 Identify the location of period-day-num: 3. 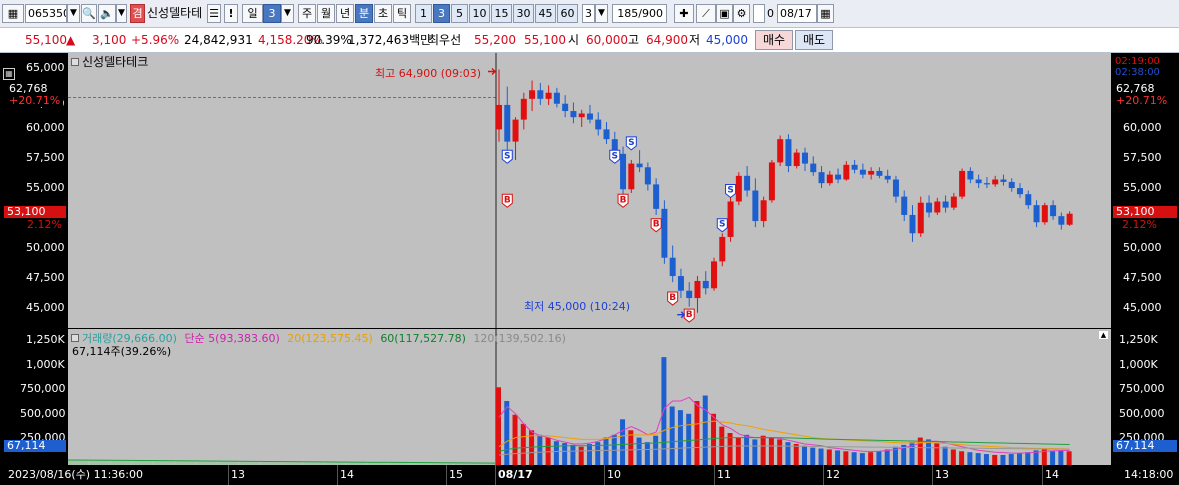
(272, 13).